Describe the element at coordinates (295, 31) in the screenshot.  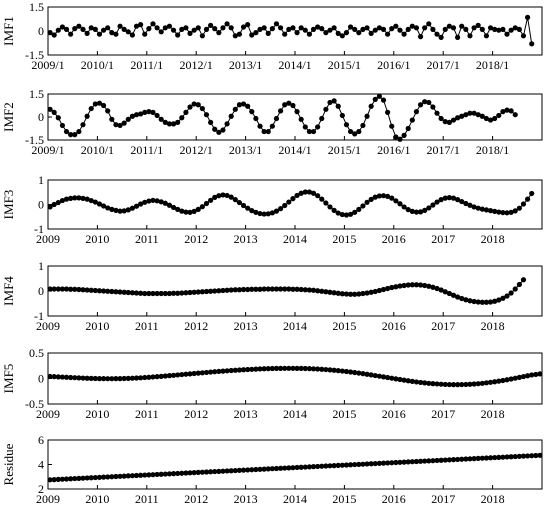
I see `plot-frame` at that location.